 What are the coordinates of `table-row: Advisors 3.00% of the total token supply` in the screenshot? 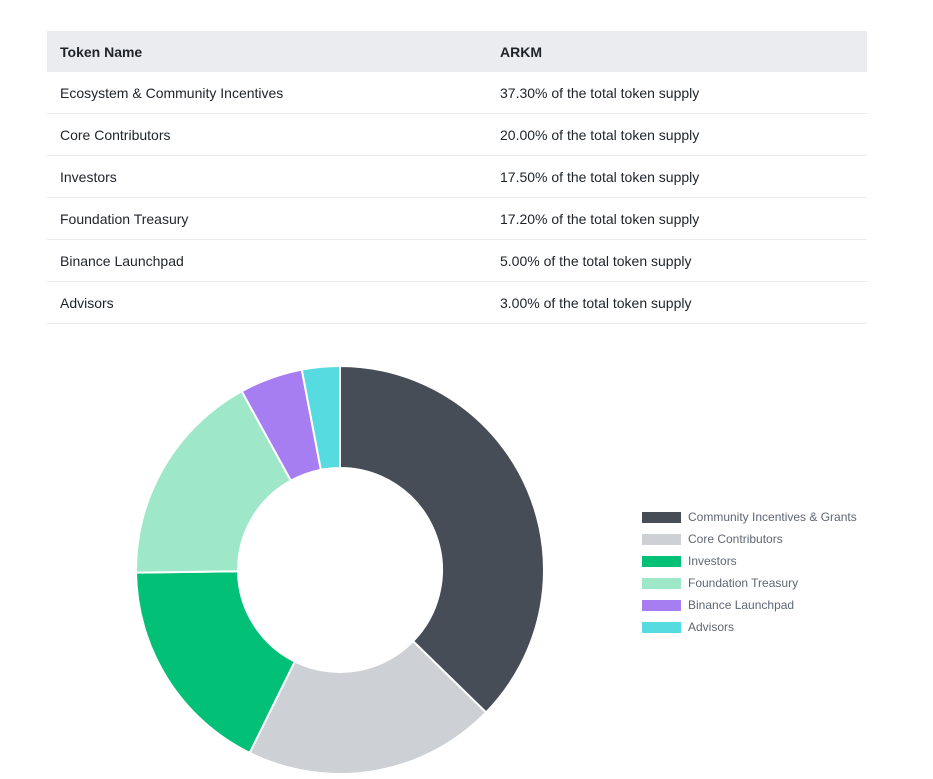 It's located at (457, 302).